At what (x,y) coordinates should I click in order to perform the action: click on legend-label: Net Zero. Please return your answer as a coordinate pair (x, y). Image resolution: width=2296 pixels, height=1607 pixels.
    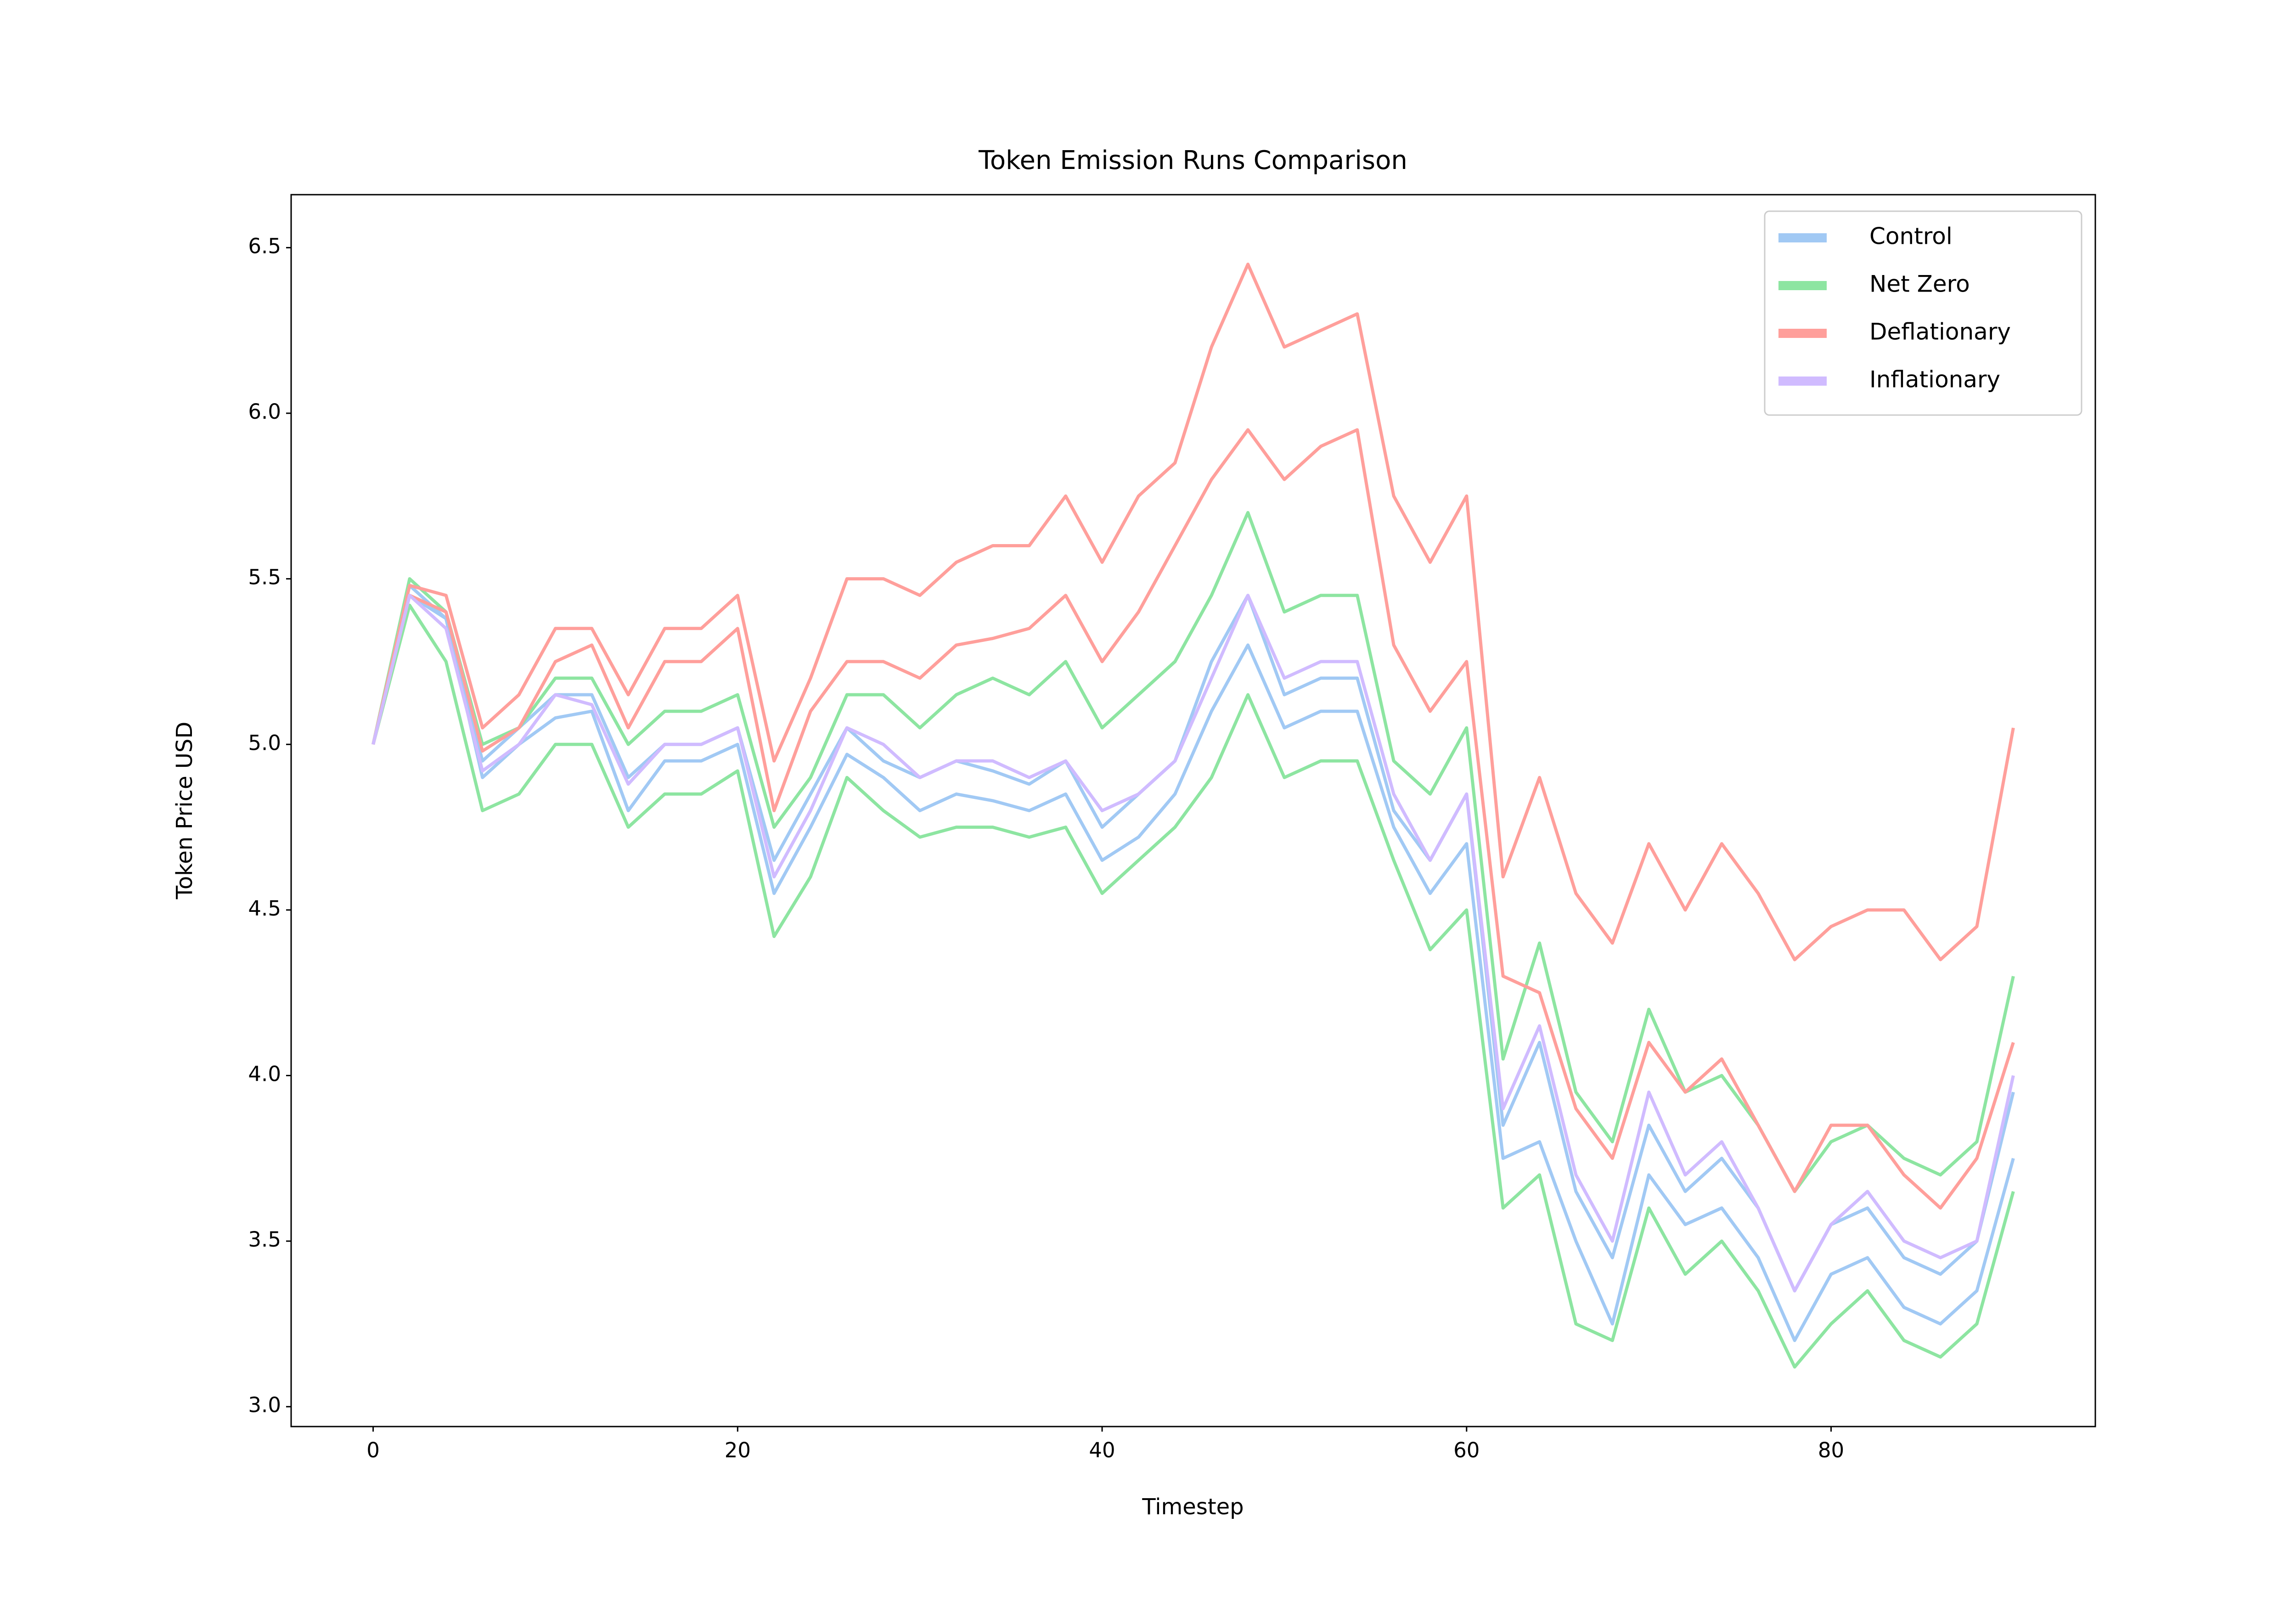
    Looking at the image, I should click on (1919, 284).